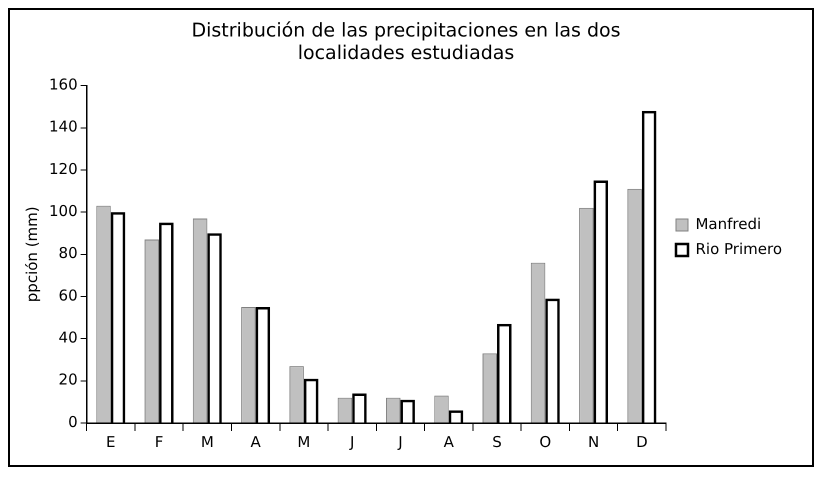 The height and width of the screenshot is (479, 826). What do you see at coordinates (63, 169) in the screenshot?
I see `y-tick-label: 120` at bounding box center [63, 169].